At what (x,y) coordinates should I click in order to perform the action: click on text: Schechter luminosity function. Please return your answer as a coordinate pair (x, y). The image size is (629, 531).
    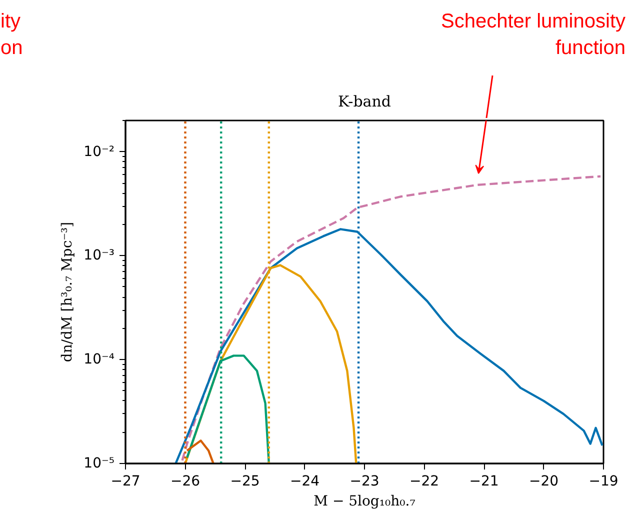
    Looking at the image, I should click on (533, 34).